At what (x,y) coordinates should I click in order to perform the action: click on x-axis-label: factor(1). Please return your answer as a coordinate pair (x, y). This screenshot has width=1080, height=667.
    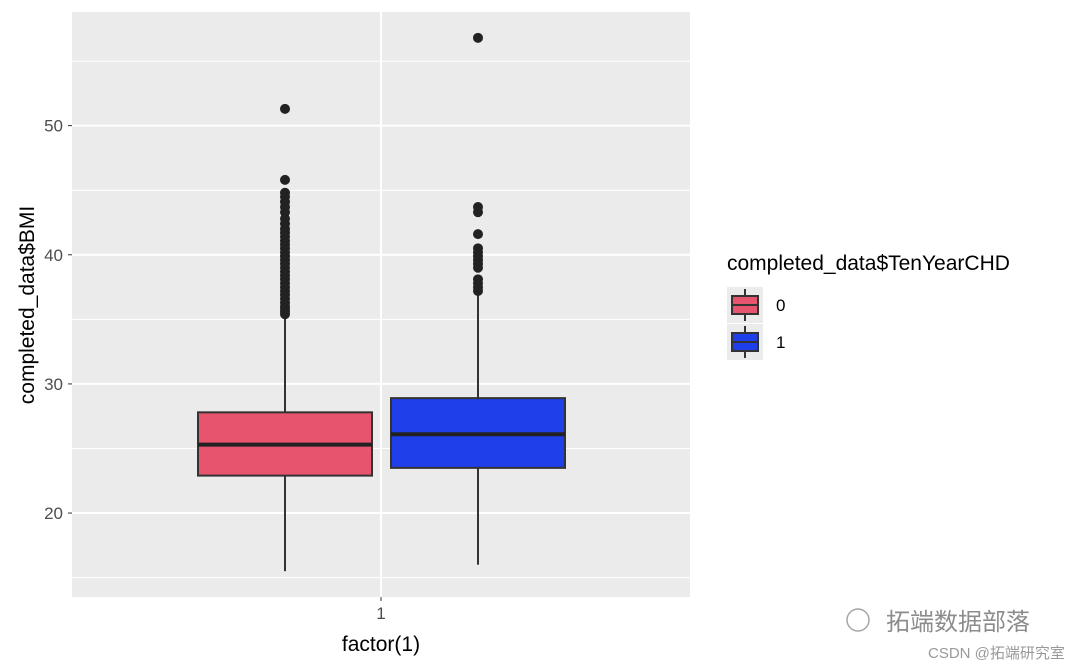
    Looking at the image, I should click on (381, 644).